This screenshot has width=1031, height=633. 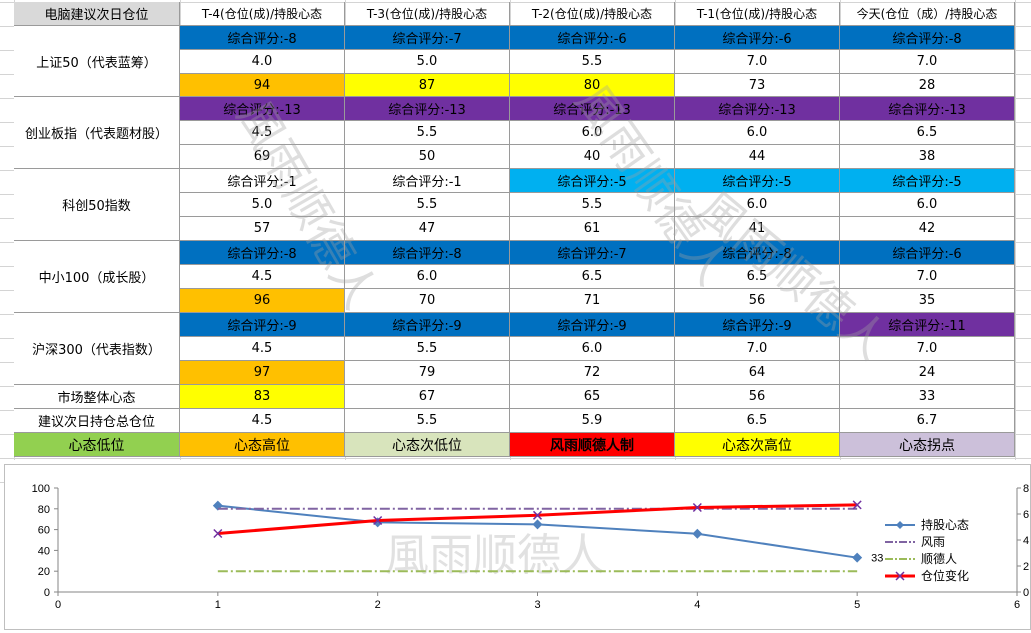 What do you see at coordinates (262, 14) in the screenshot?
I see `header-day-0: T-4(仓位(成)/持股心态` at bounding box center [262, 14].